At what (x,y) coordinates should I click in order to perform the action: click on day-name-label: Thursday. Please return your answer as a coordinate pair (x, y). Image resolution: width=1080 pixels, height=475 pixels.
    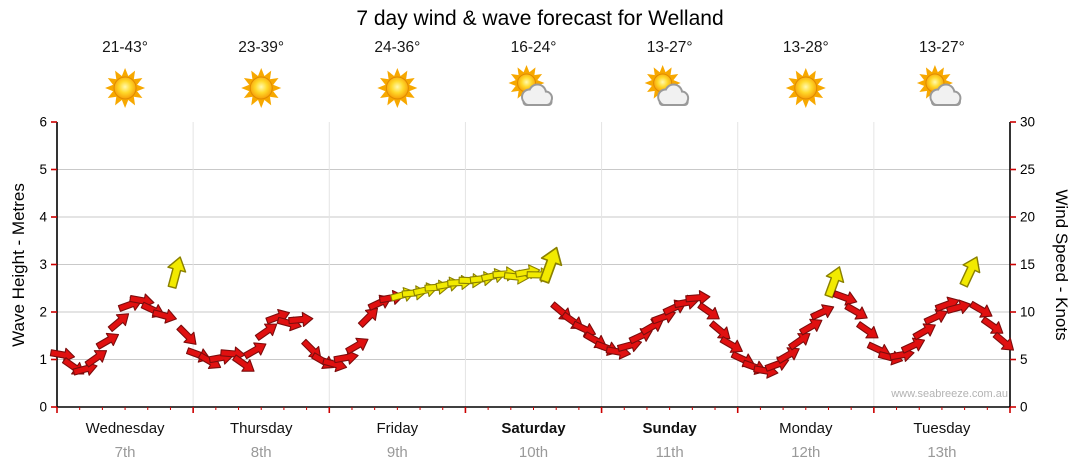
    Looking at the image, I should click on (261, 428).